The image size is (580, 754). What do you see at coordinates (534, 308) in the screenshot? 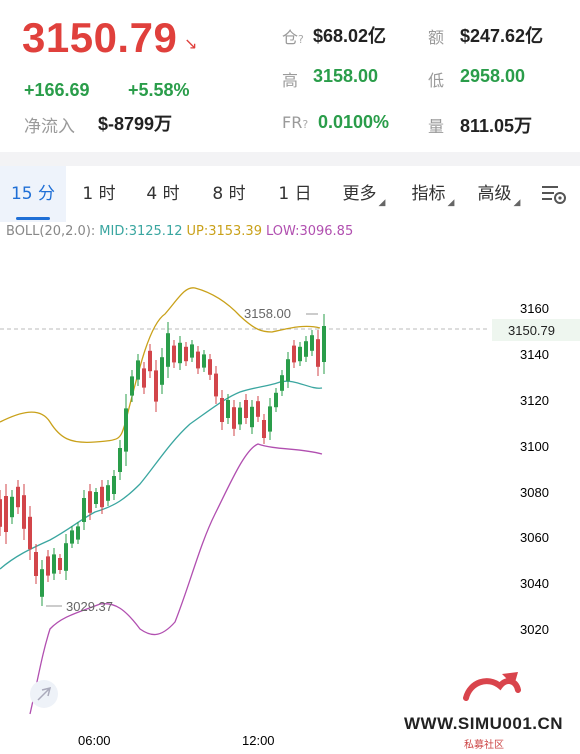
I see `y-tick: 3160` at bounding box center [534, 308].